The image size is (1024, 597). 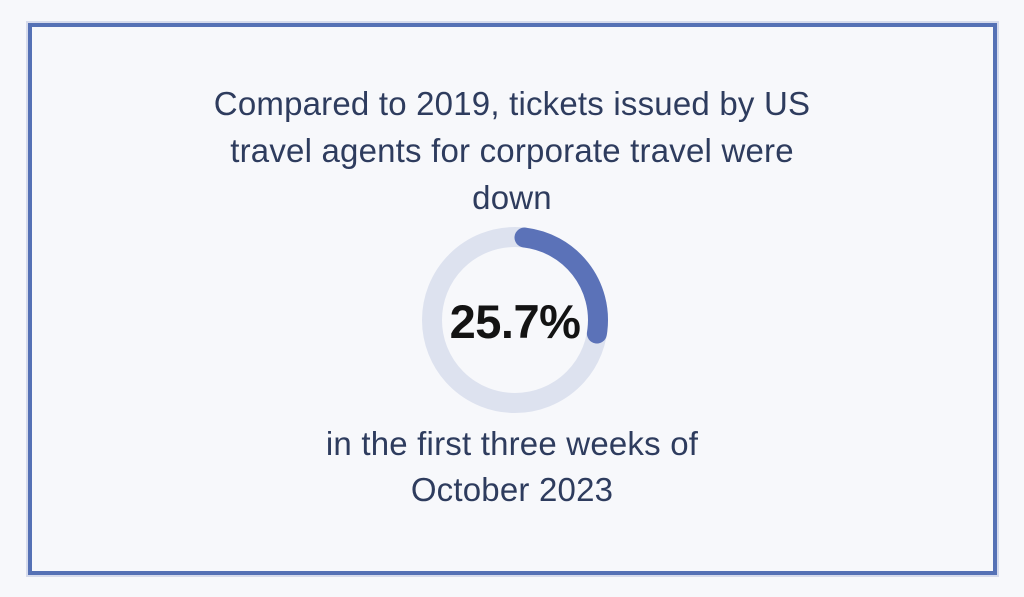 I want to click on donut-arc, so click(x=515, y=320).